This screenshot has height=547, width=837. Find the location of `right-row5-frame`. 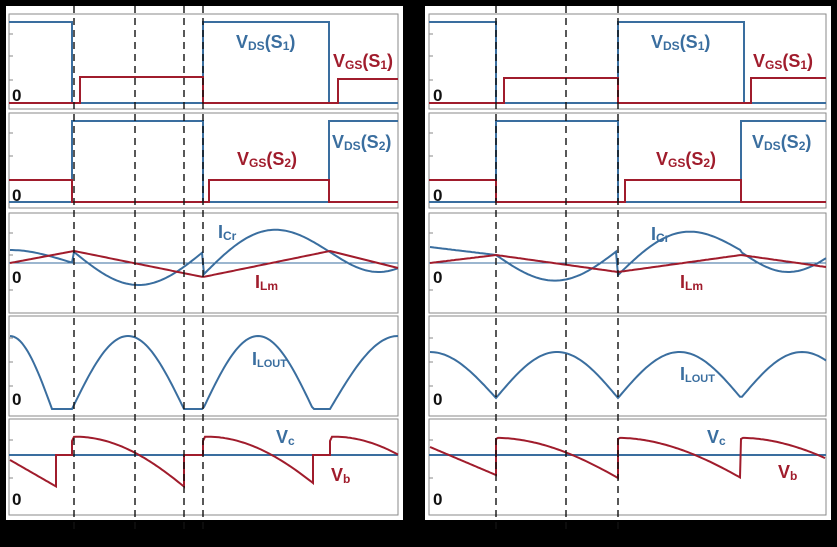

right-row5-frame is located at coordinates (627, 467).